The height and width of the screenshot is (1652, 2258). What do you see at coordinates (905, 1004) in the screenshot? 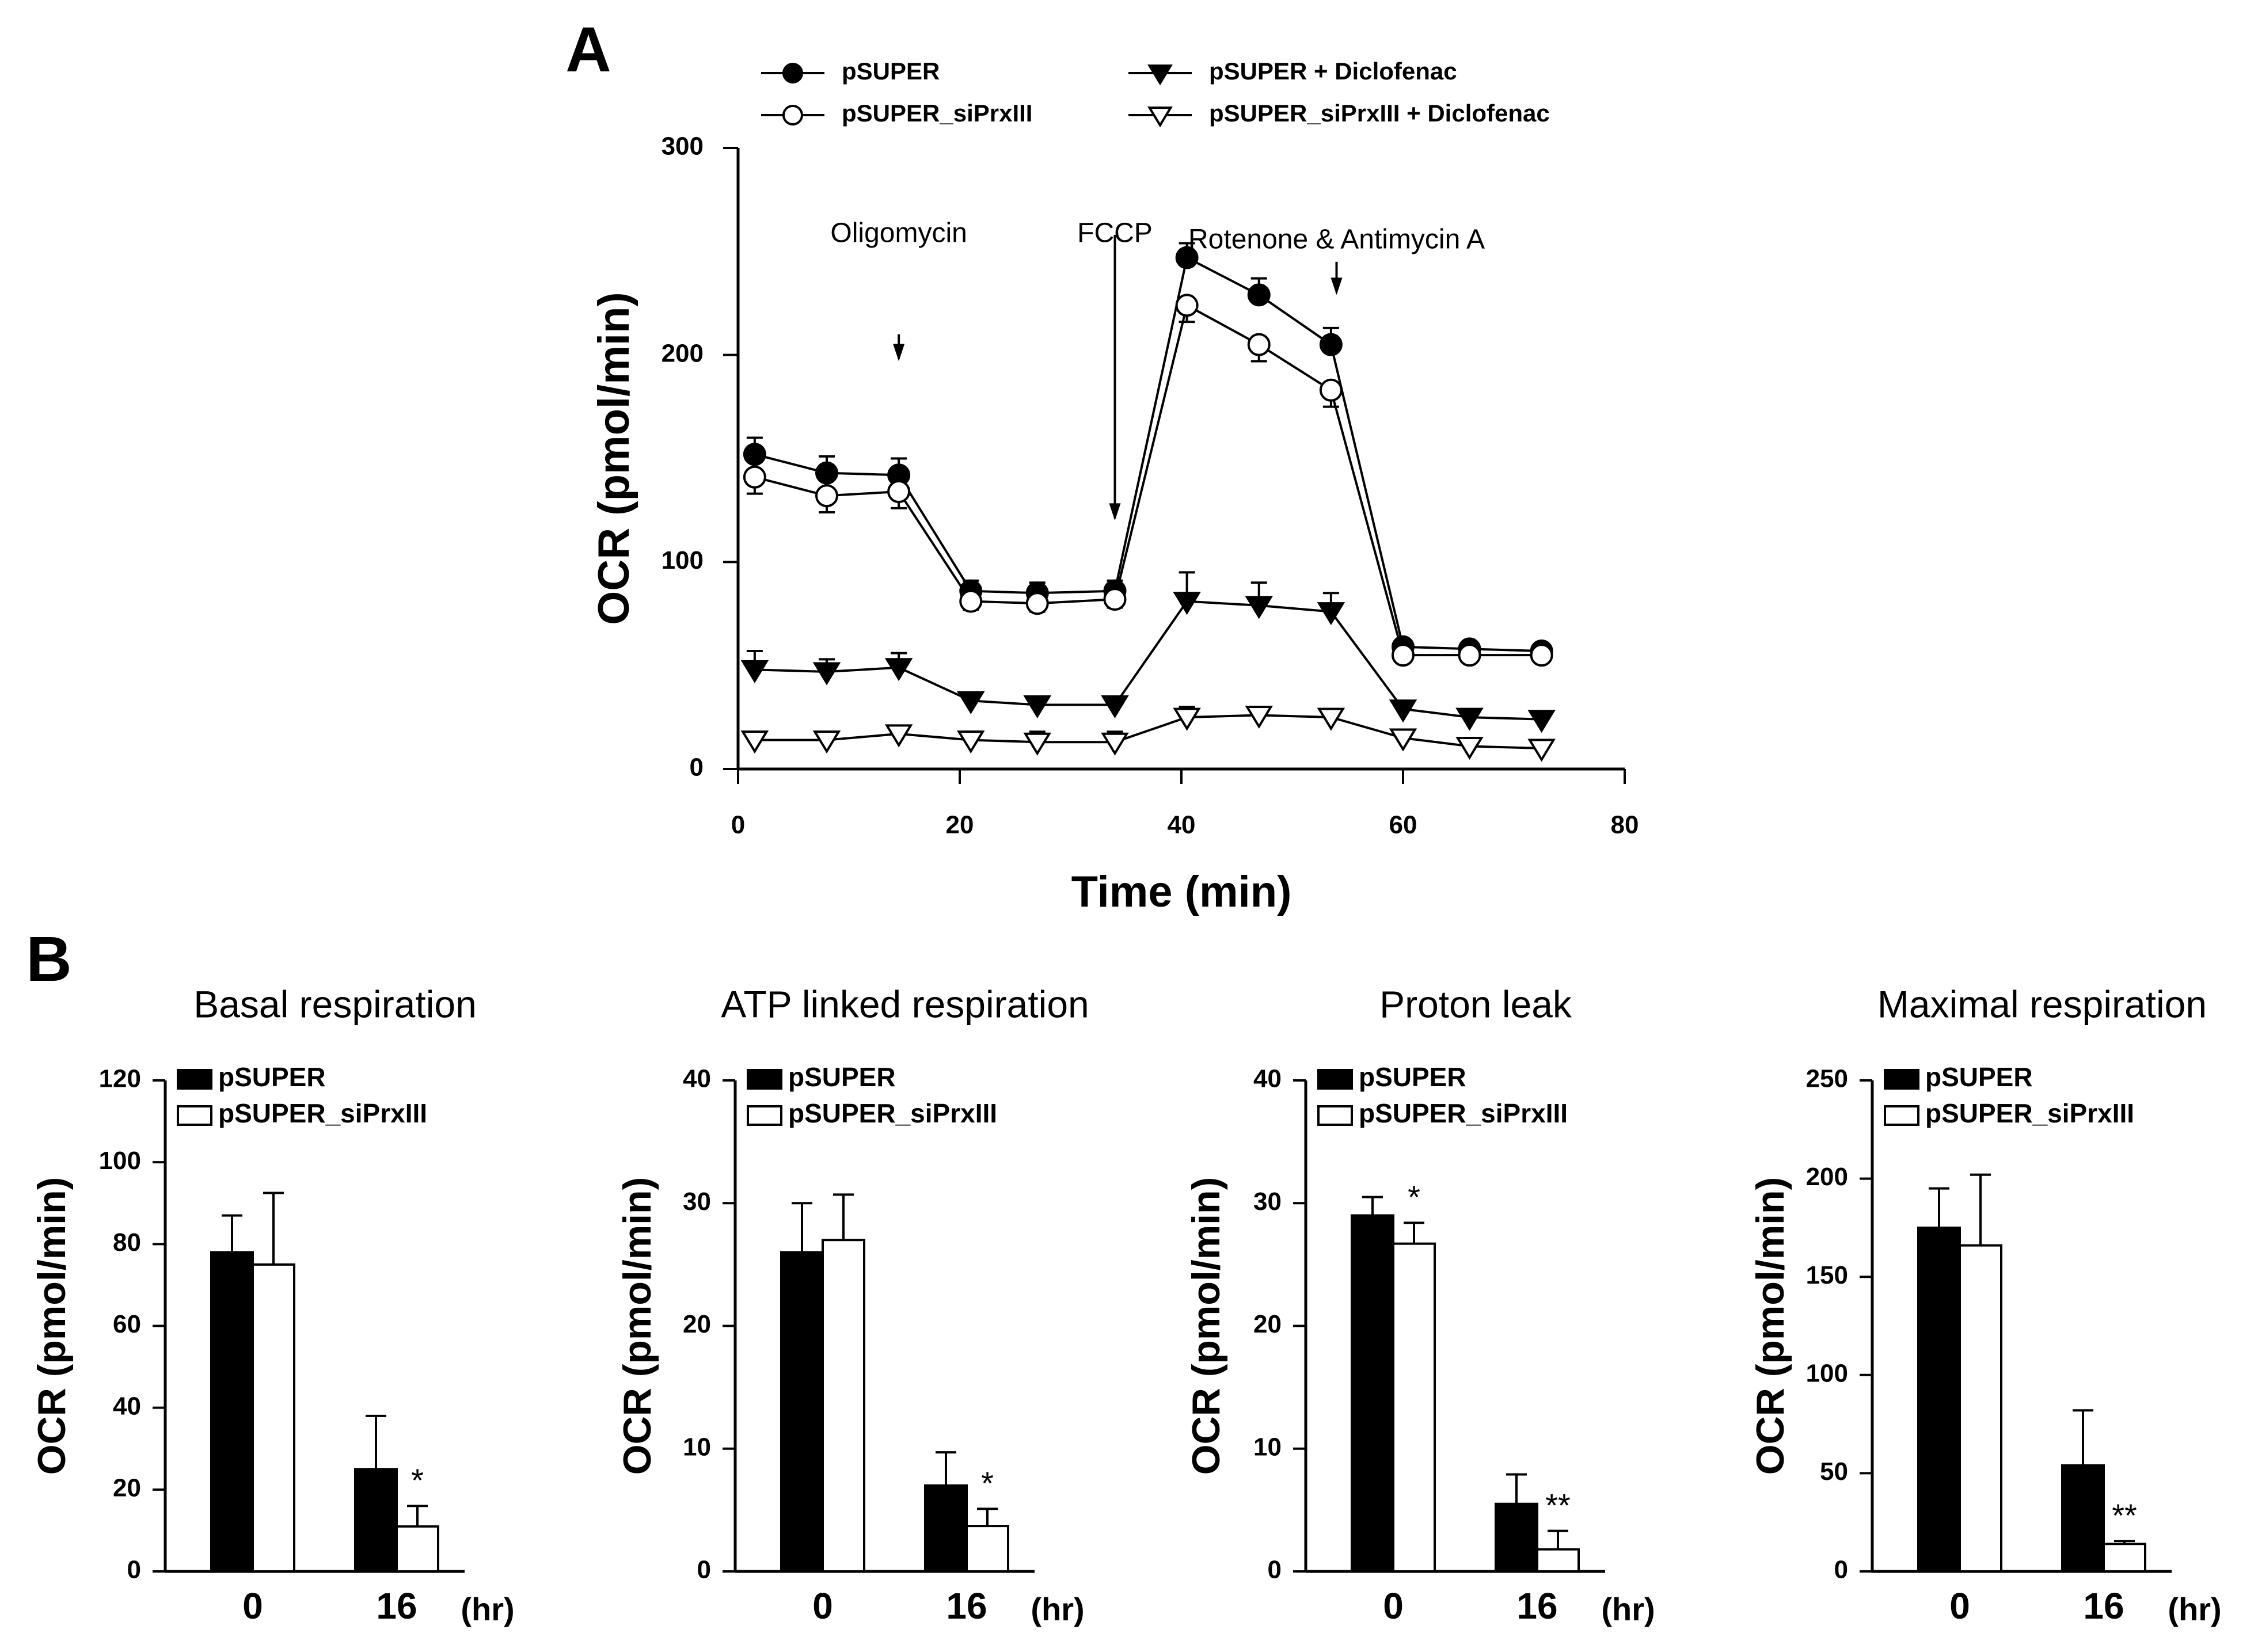
I see `bar-chart-title: ATP linked respiration` at bounding box center [905, 1004].